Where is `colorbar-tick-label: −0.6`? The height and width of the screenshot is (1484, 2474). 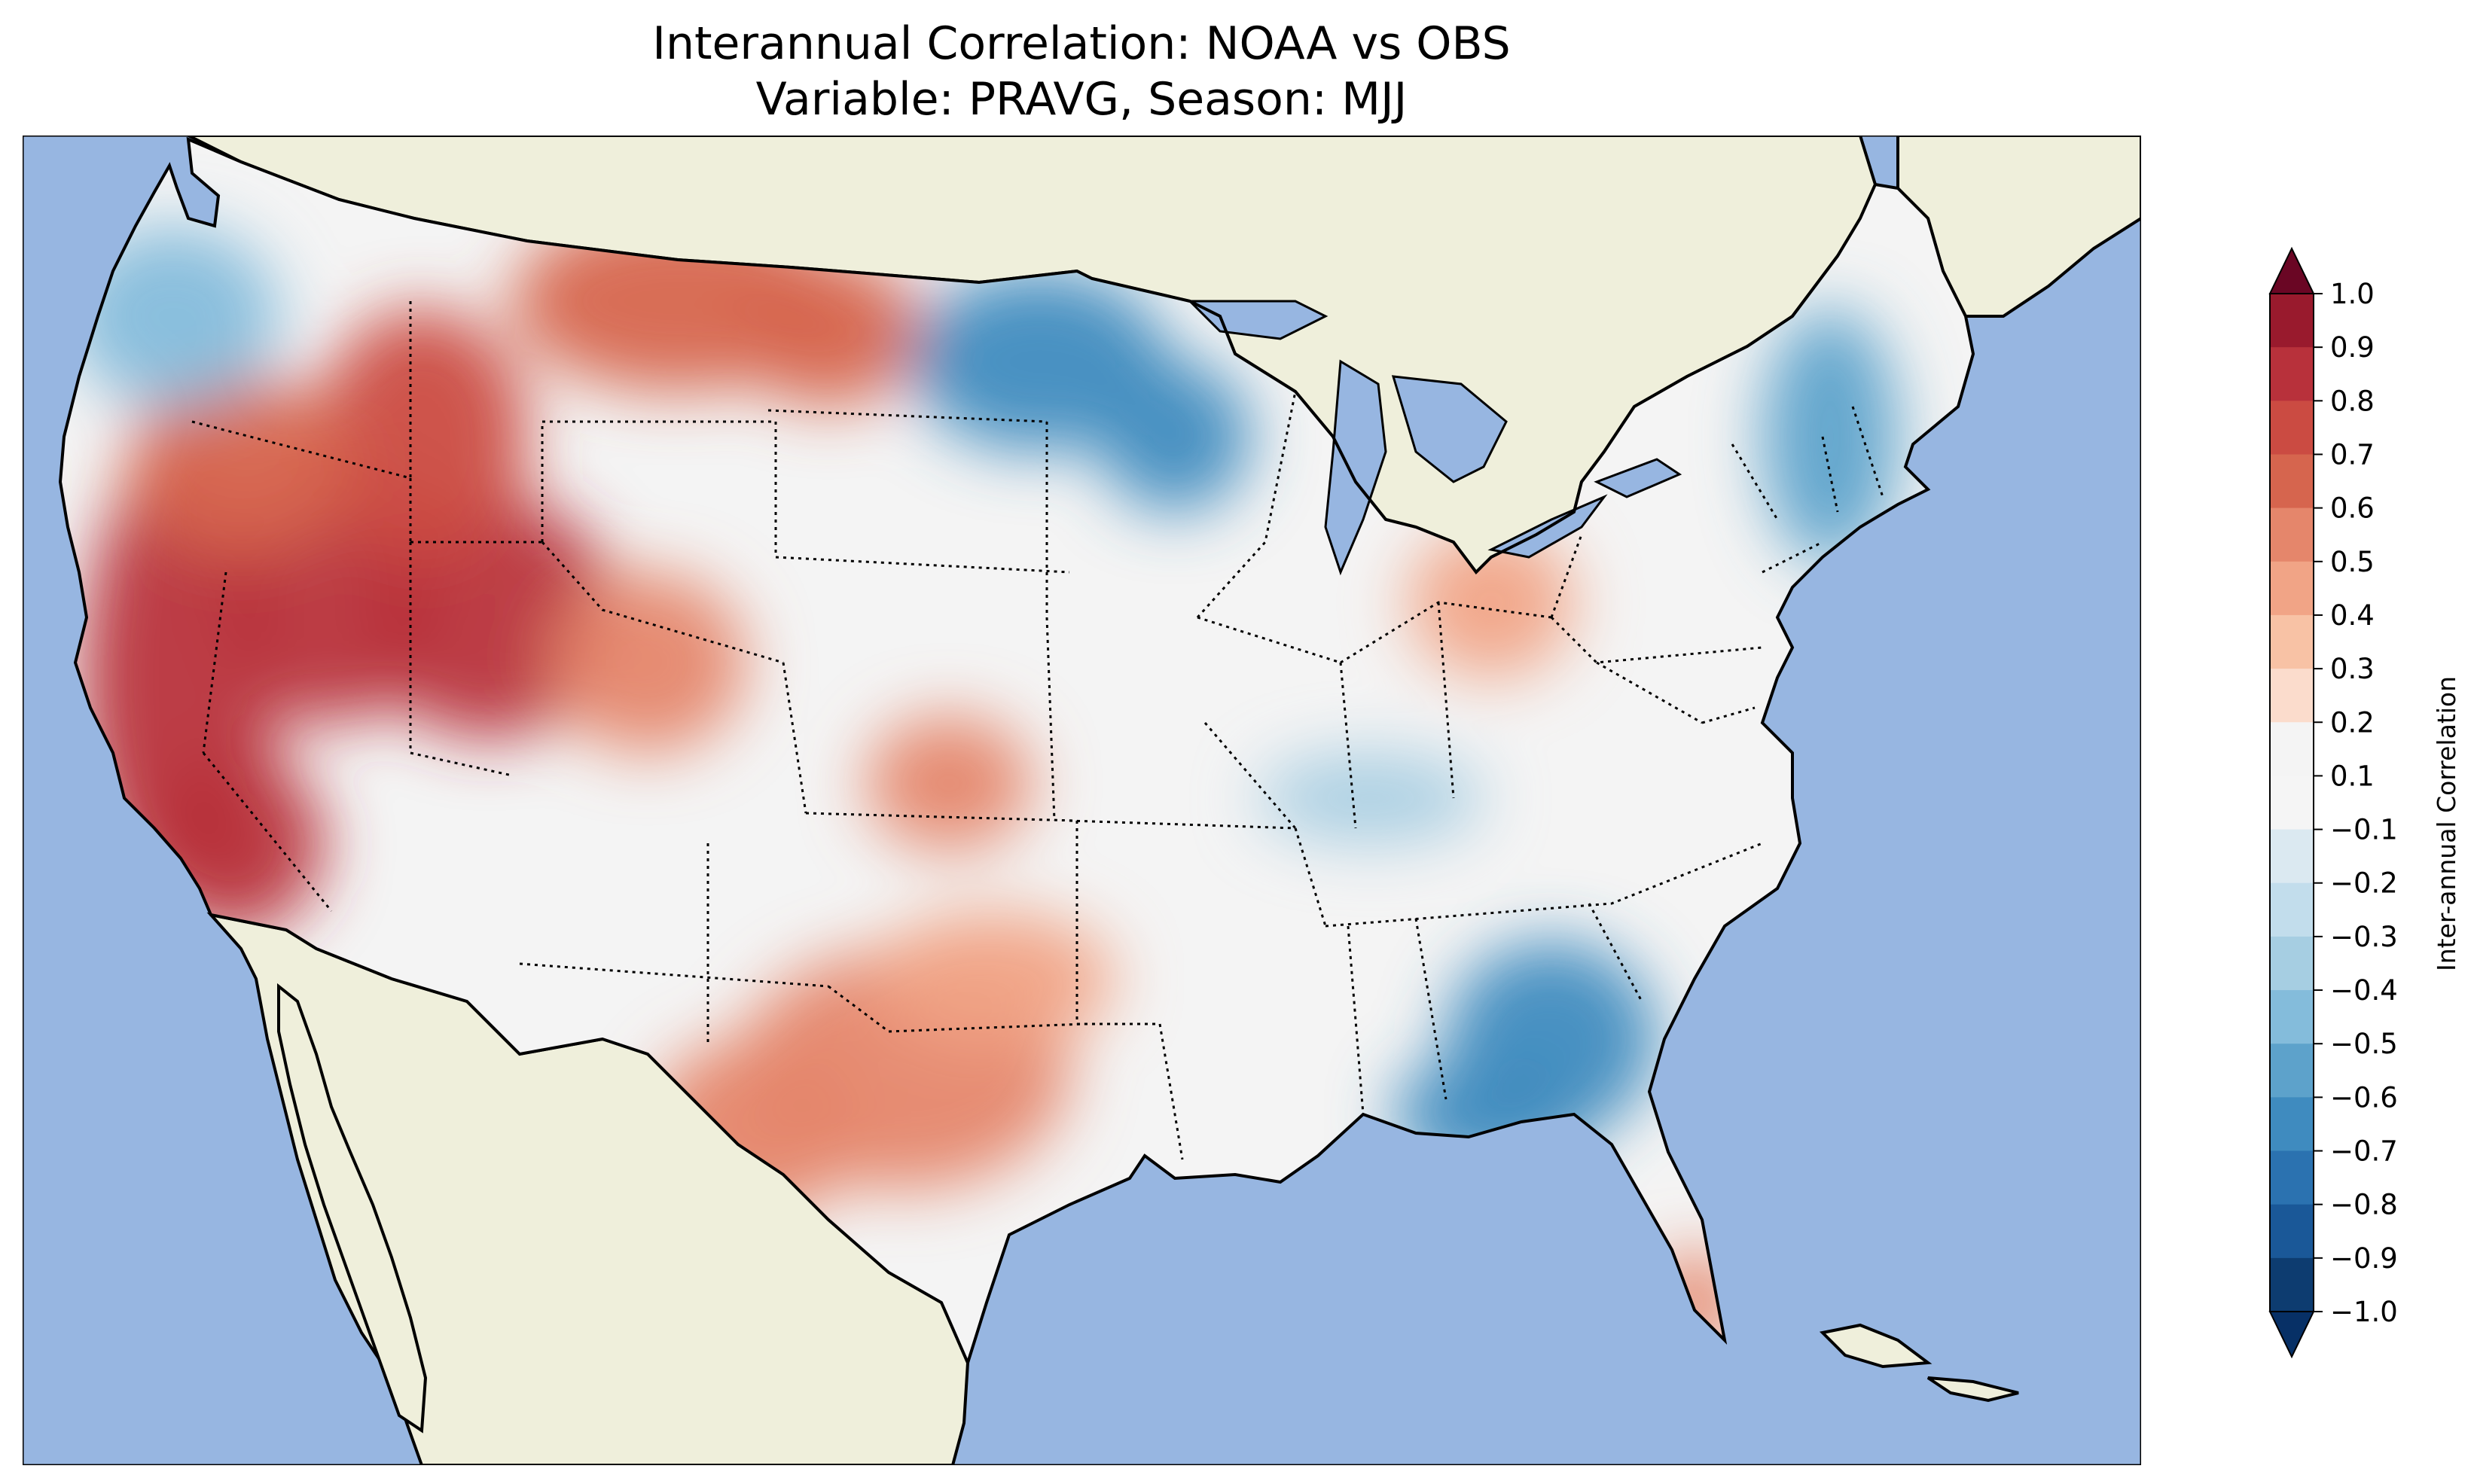 colorbar-tick-label: −0.6 is located at coordinates (2364, 1097).